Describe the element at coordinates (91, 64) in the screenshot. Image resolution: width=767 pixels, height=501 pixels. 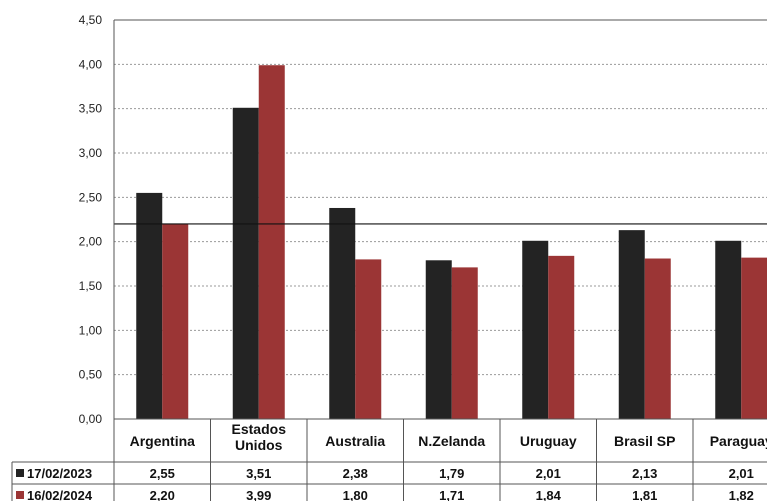
I see `y-tick-label: 4,00` at that location.